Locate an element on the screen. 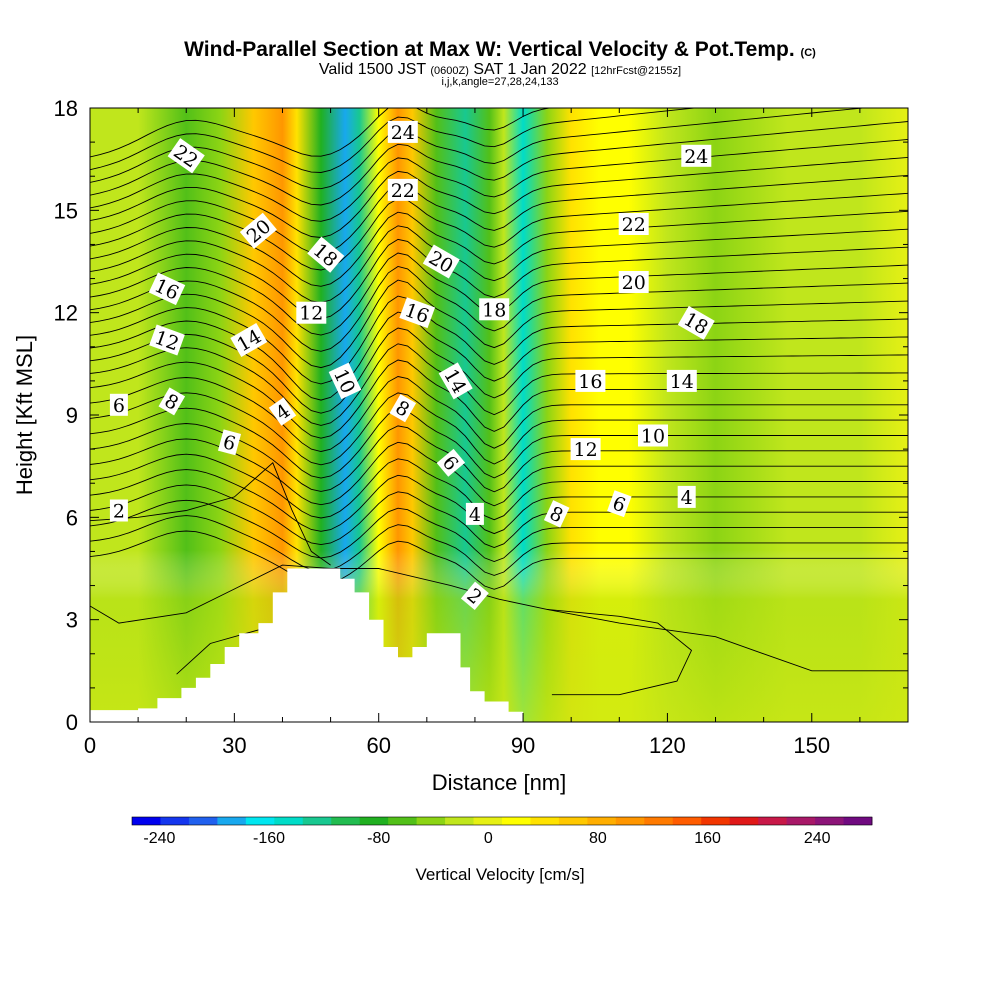 The width and height of the screenshot is (1000, 1000). colorbar-tick-label: 240 is located at coordinates (817, 838).